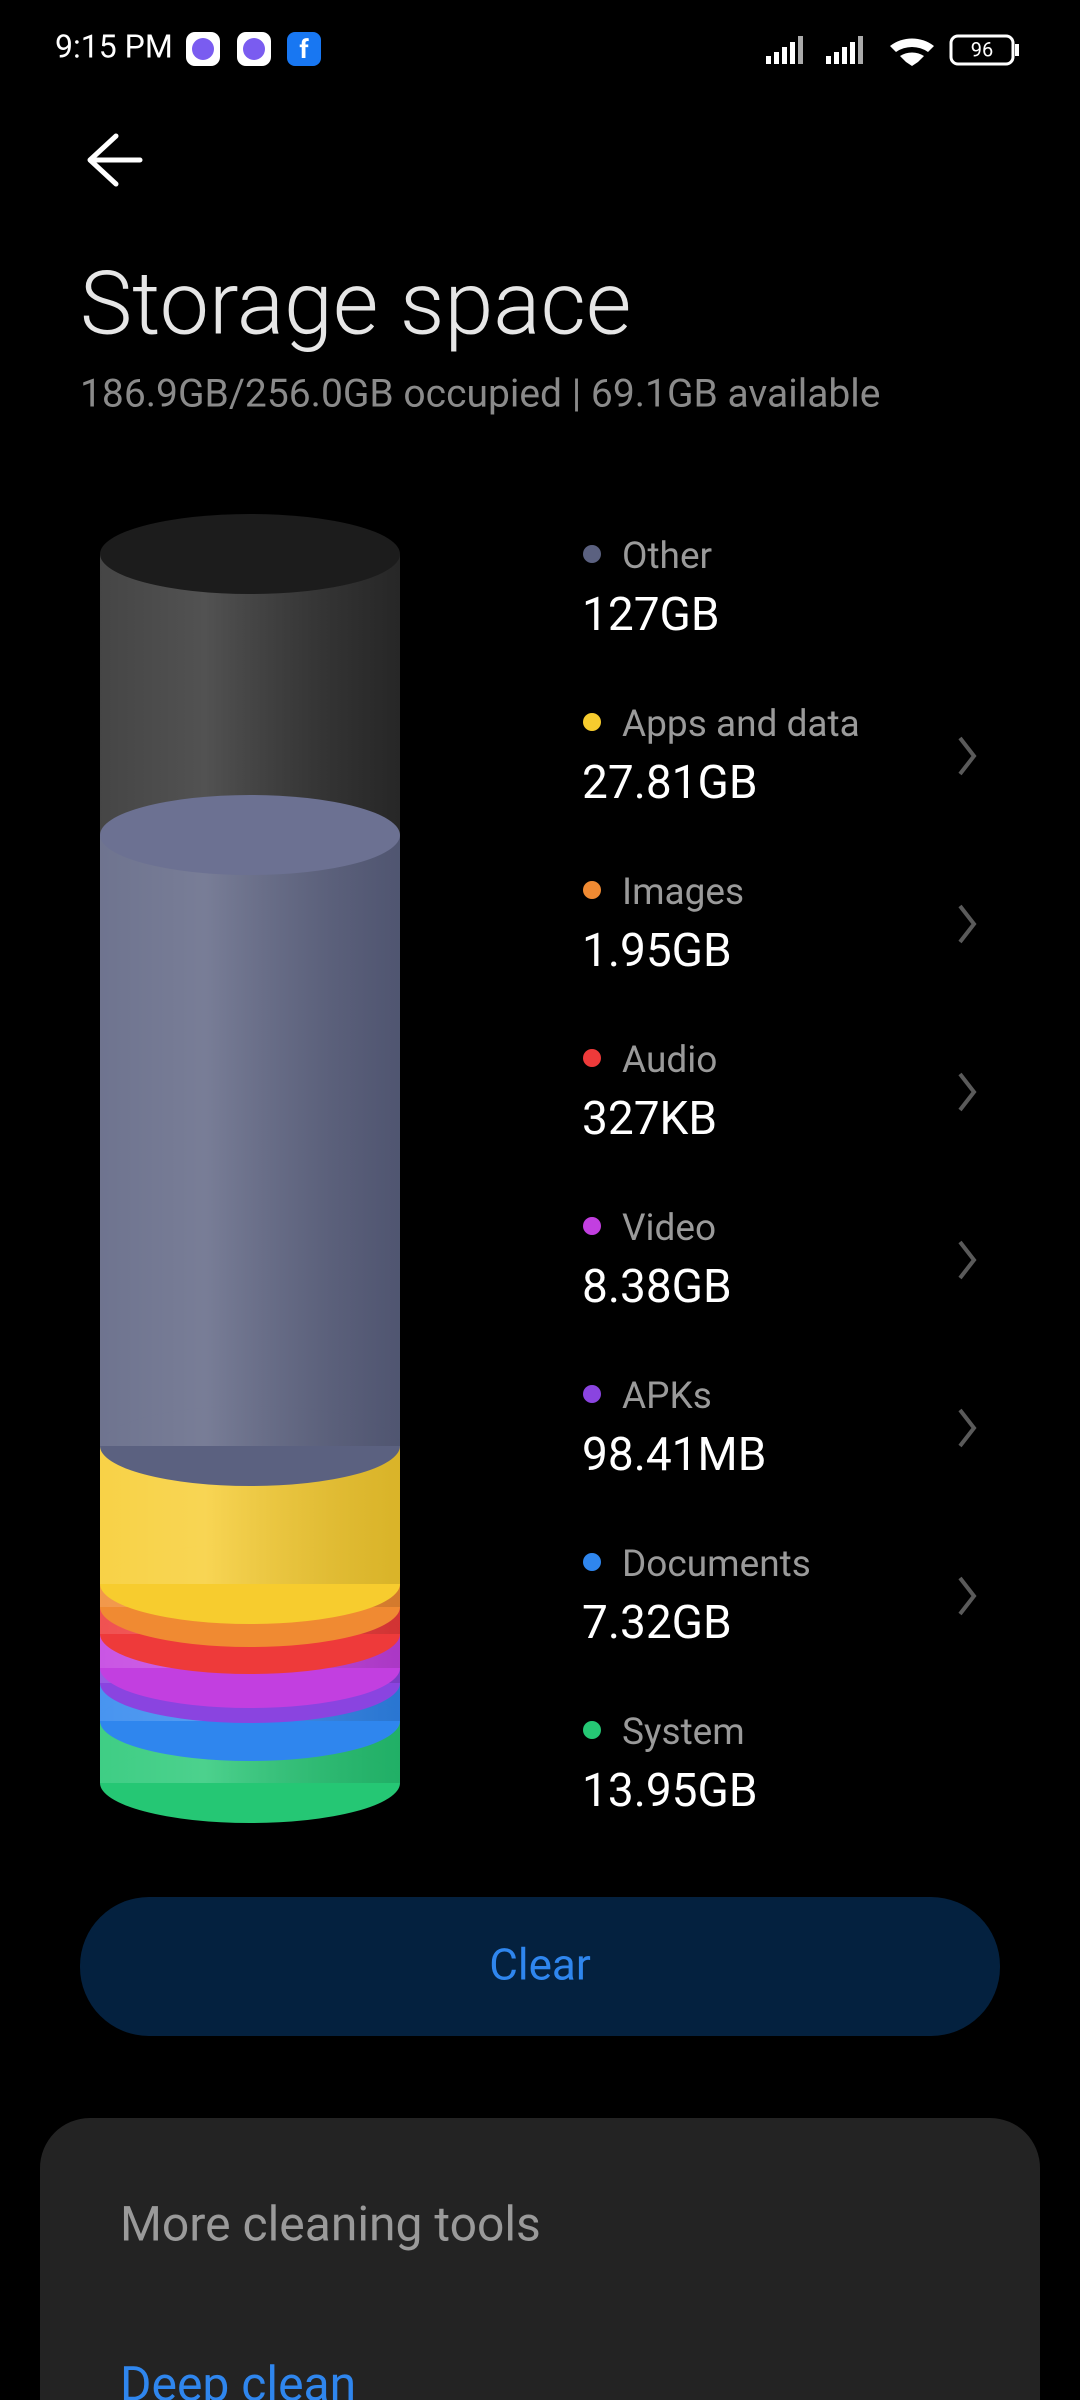  Describe the element at coordinates (670, 783) in the screenshot. I see `item-size: 27.81GB` at that location.